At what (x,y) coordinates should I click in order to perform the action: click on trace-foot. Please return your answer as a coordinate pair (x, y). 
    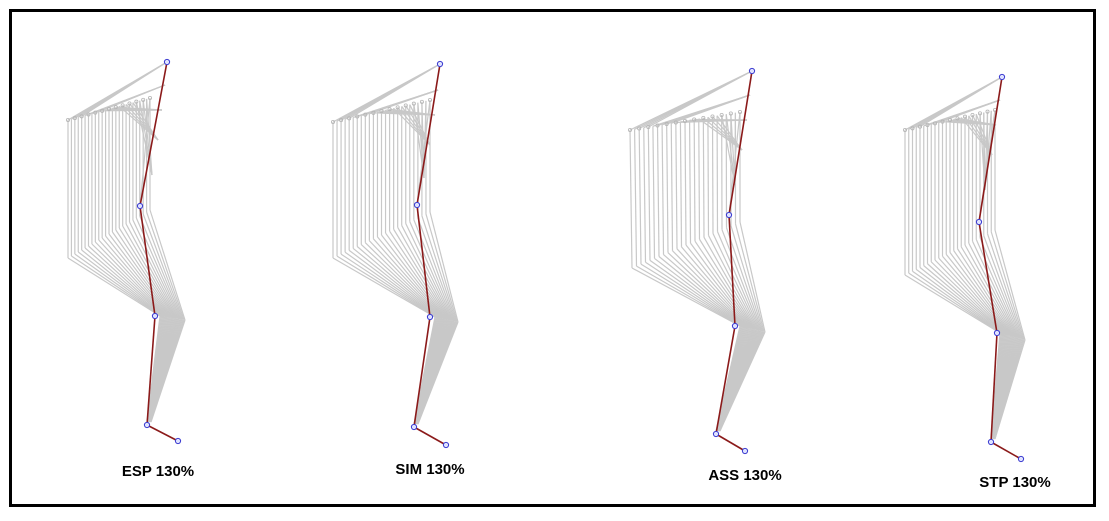
    Looking at the image, I should click on (1010, 389).